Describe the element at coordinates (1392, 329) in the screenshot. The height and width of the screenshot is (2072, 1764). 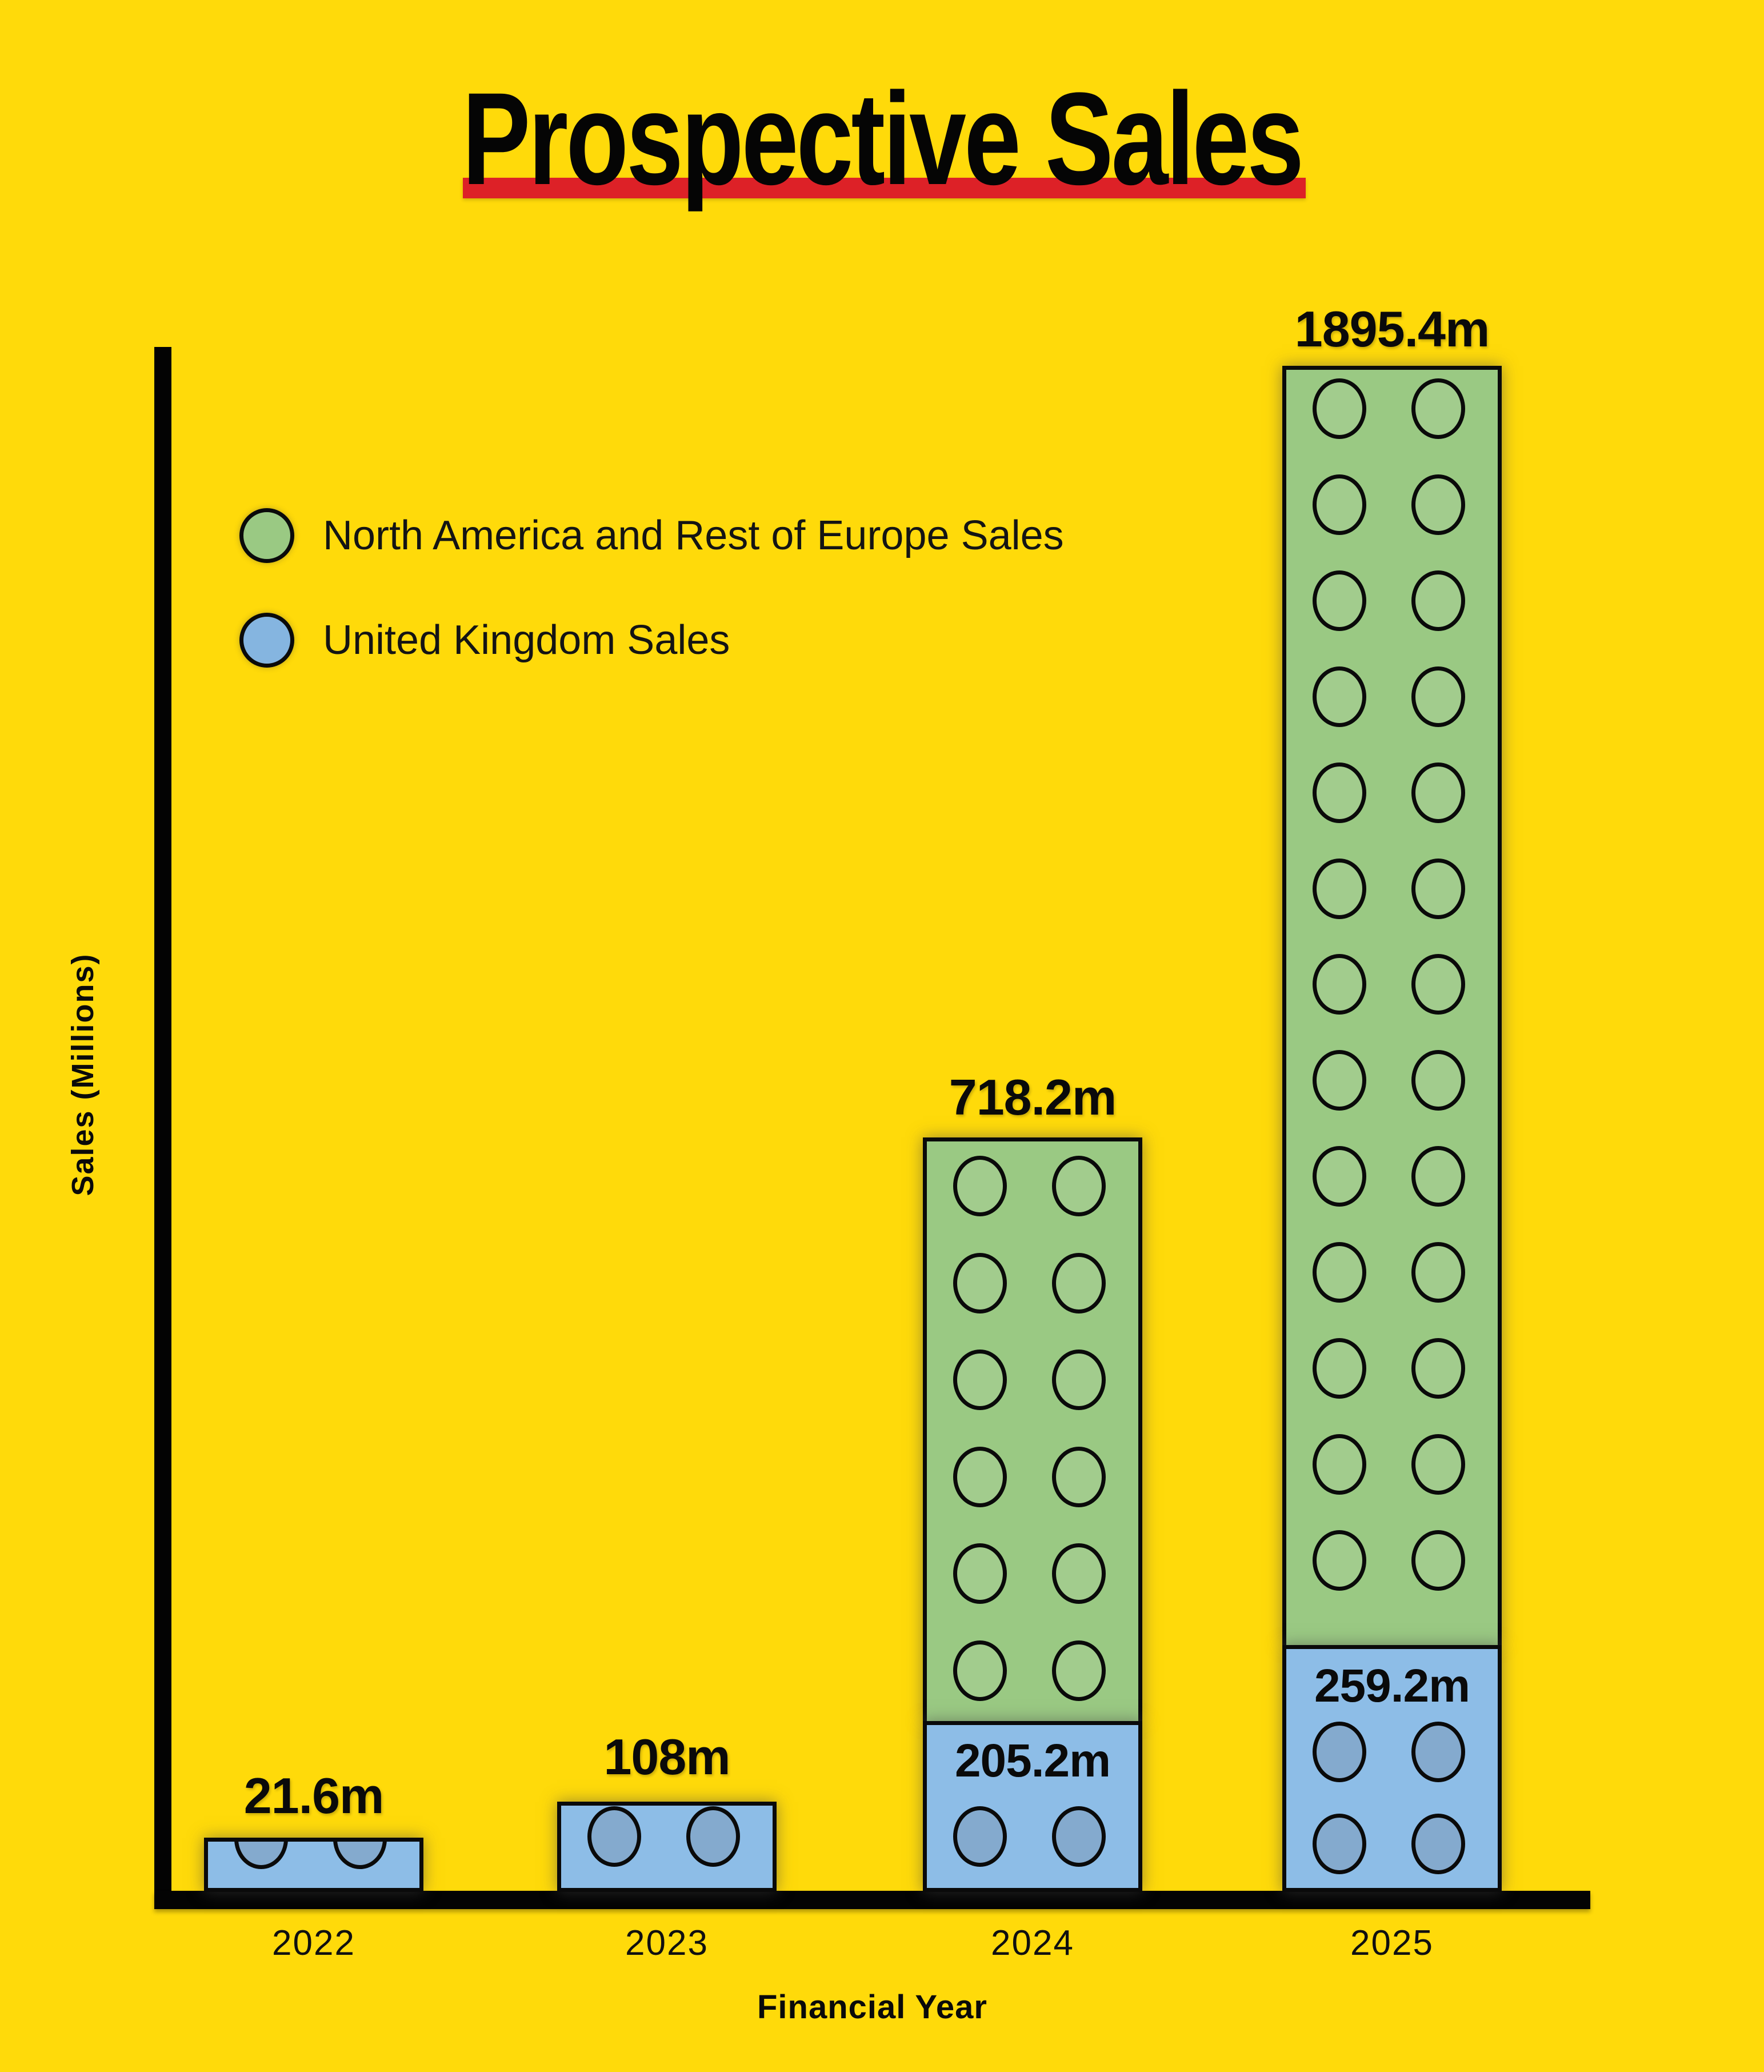
I see `bar-total-label: 1895.4m` at that location.